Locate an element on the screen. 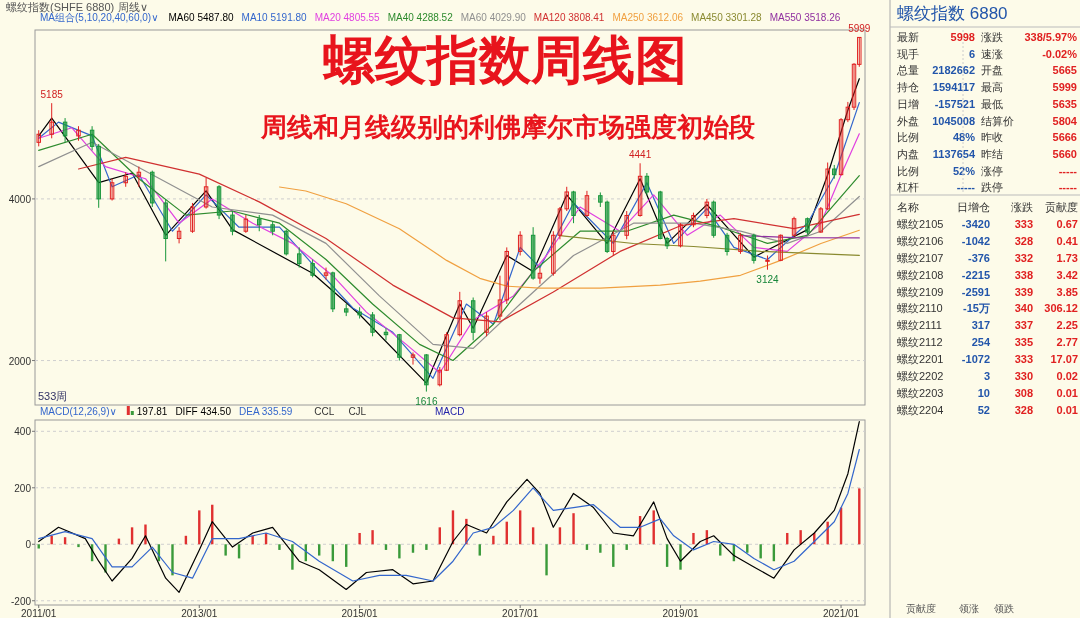 The width and height of the screenshot is (1080, 618). text: 254 is located at coordinates (981, 342).